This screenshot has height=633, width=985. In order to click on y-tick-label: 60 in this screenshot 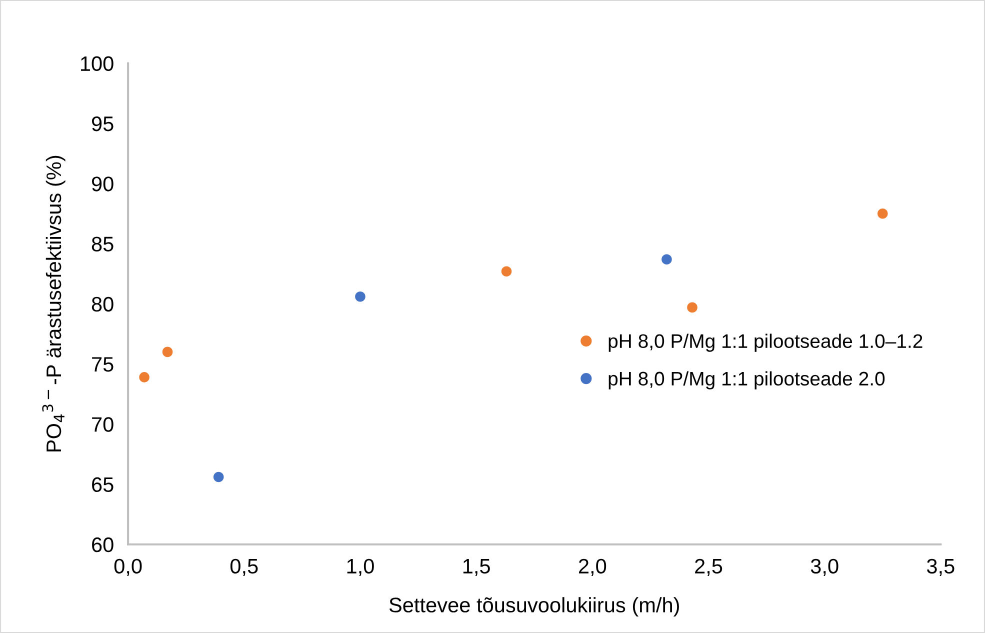, I will do `click(103, 544)`.